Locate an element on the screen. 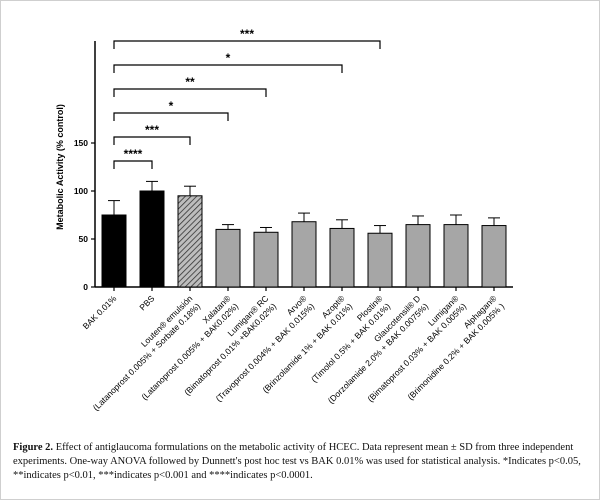 Image resolution: width=600 pixels, height=500 pixels. figure-label: Figure 2. is located at coordinates (33, 447).